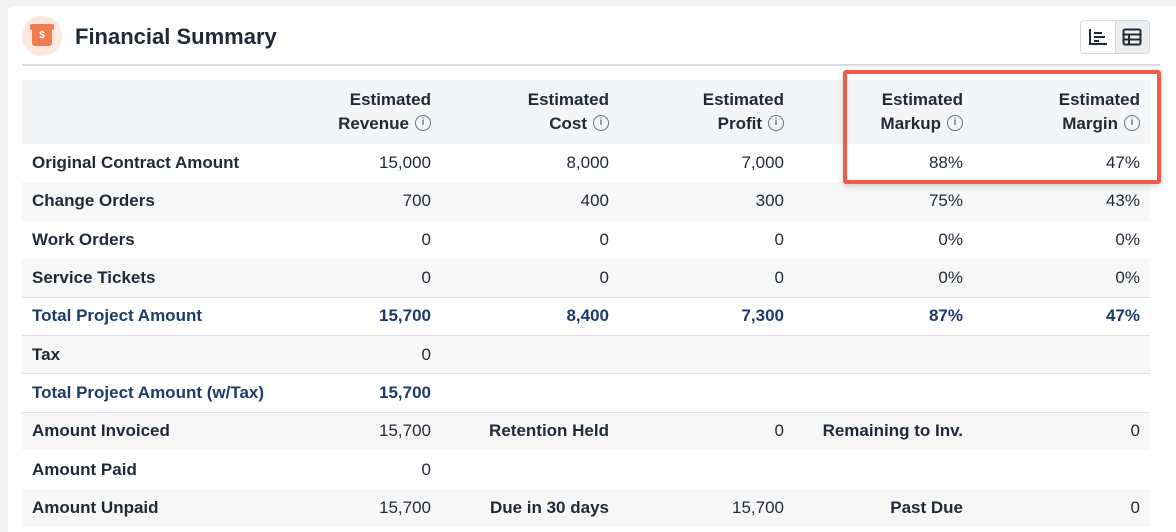 The height and width of the screenshot is (532, 1176). What do you see at coordinates (945, 163) in the screenshot?
I see `table-cell: 88%` at bounding box center [945, 163].